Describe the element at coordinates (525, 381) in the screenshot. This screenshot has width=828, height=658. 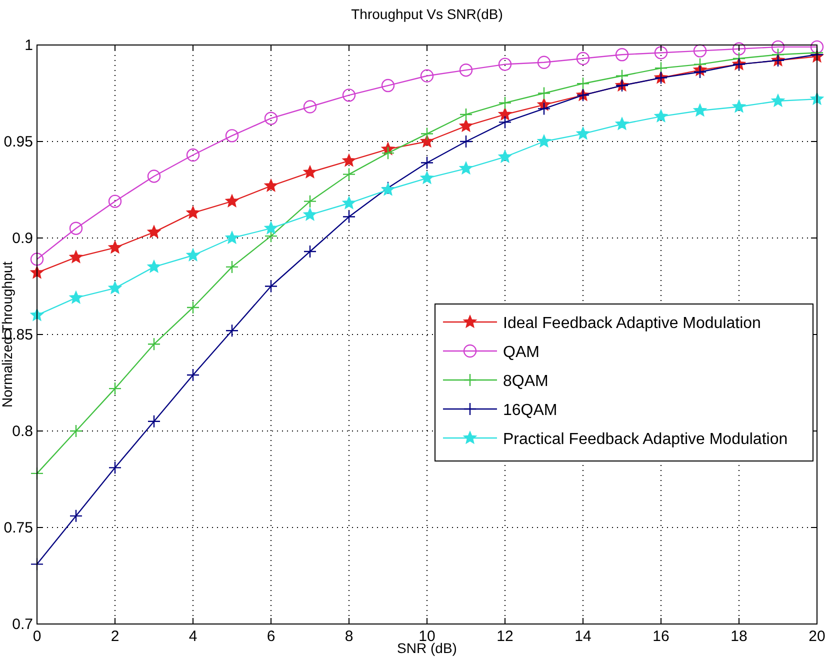
I see `legend-label: 8QAM` at that location.